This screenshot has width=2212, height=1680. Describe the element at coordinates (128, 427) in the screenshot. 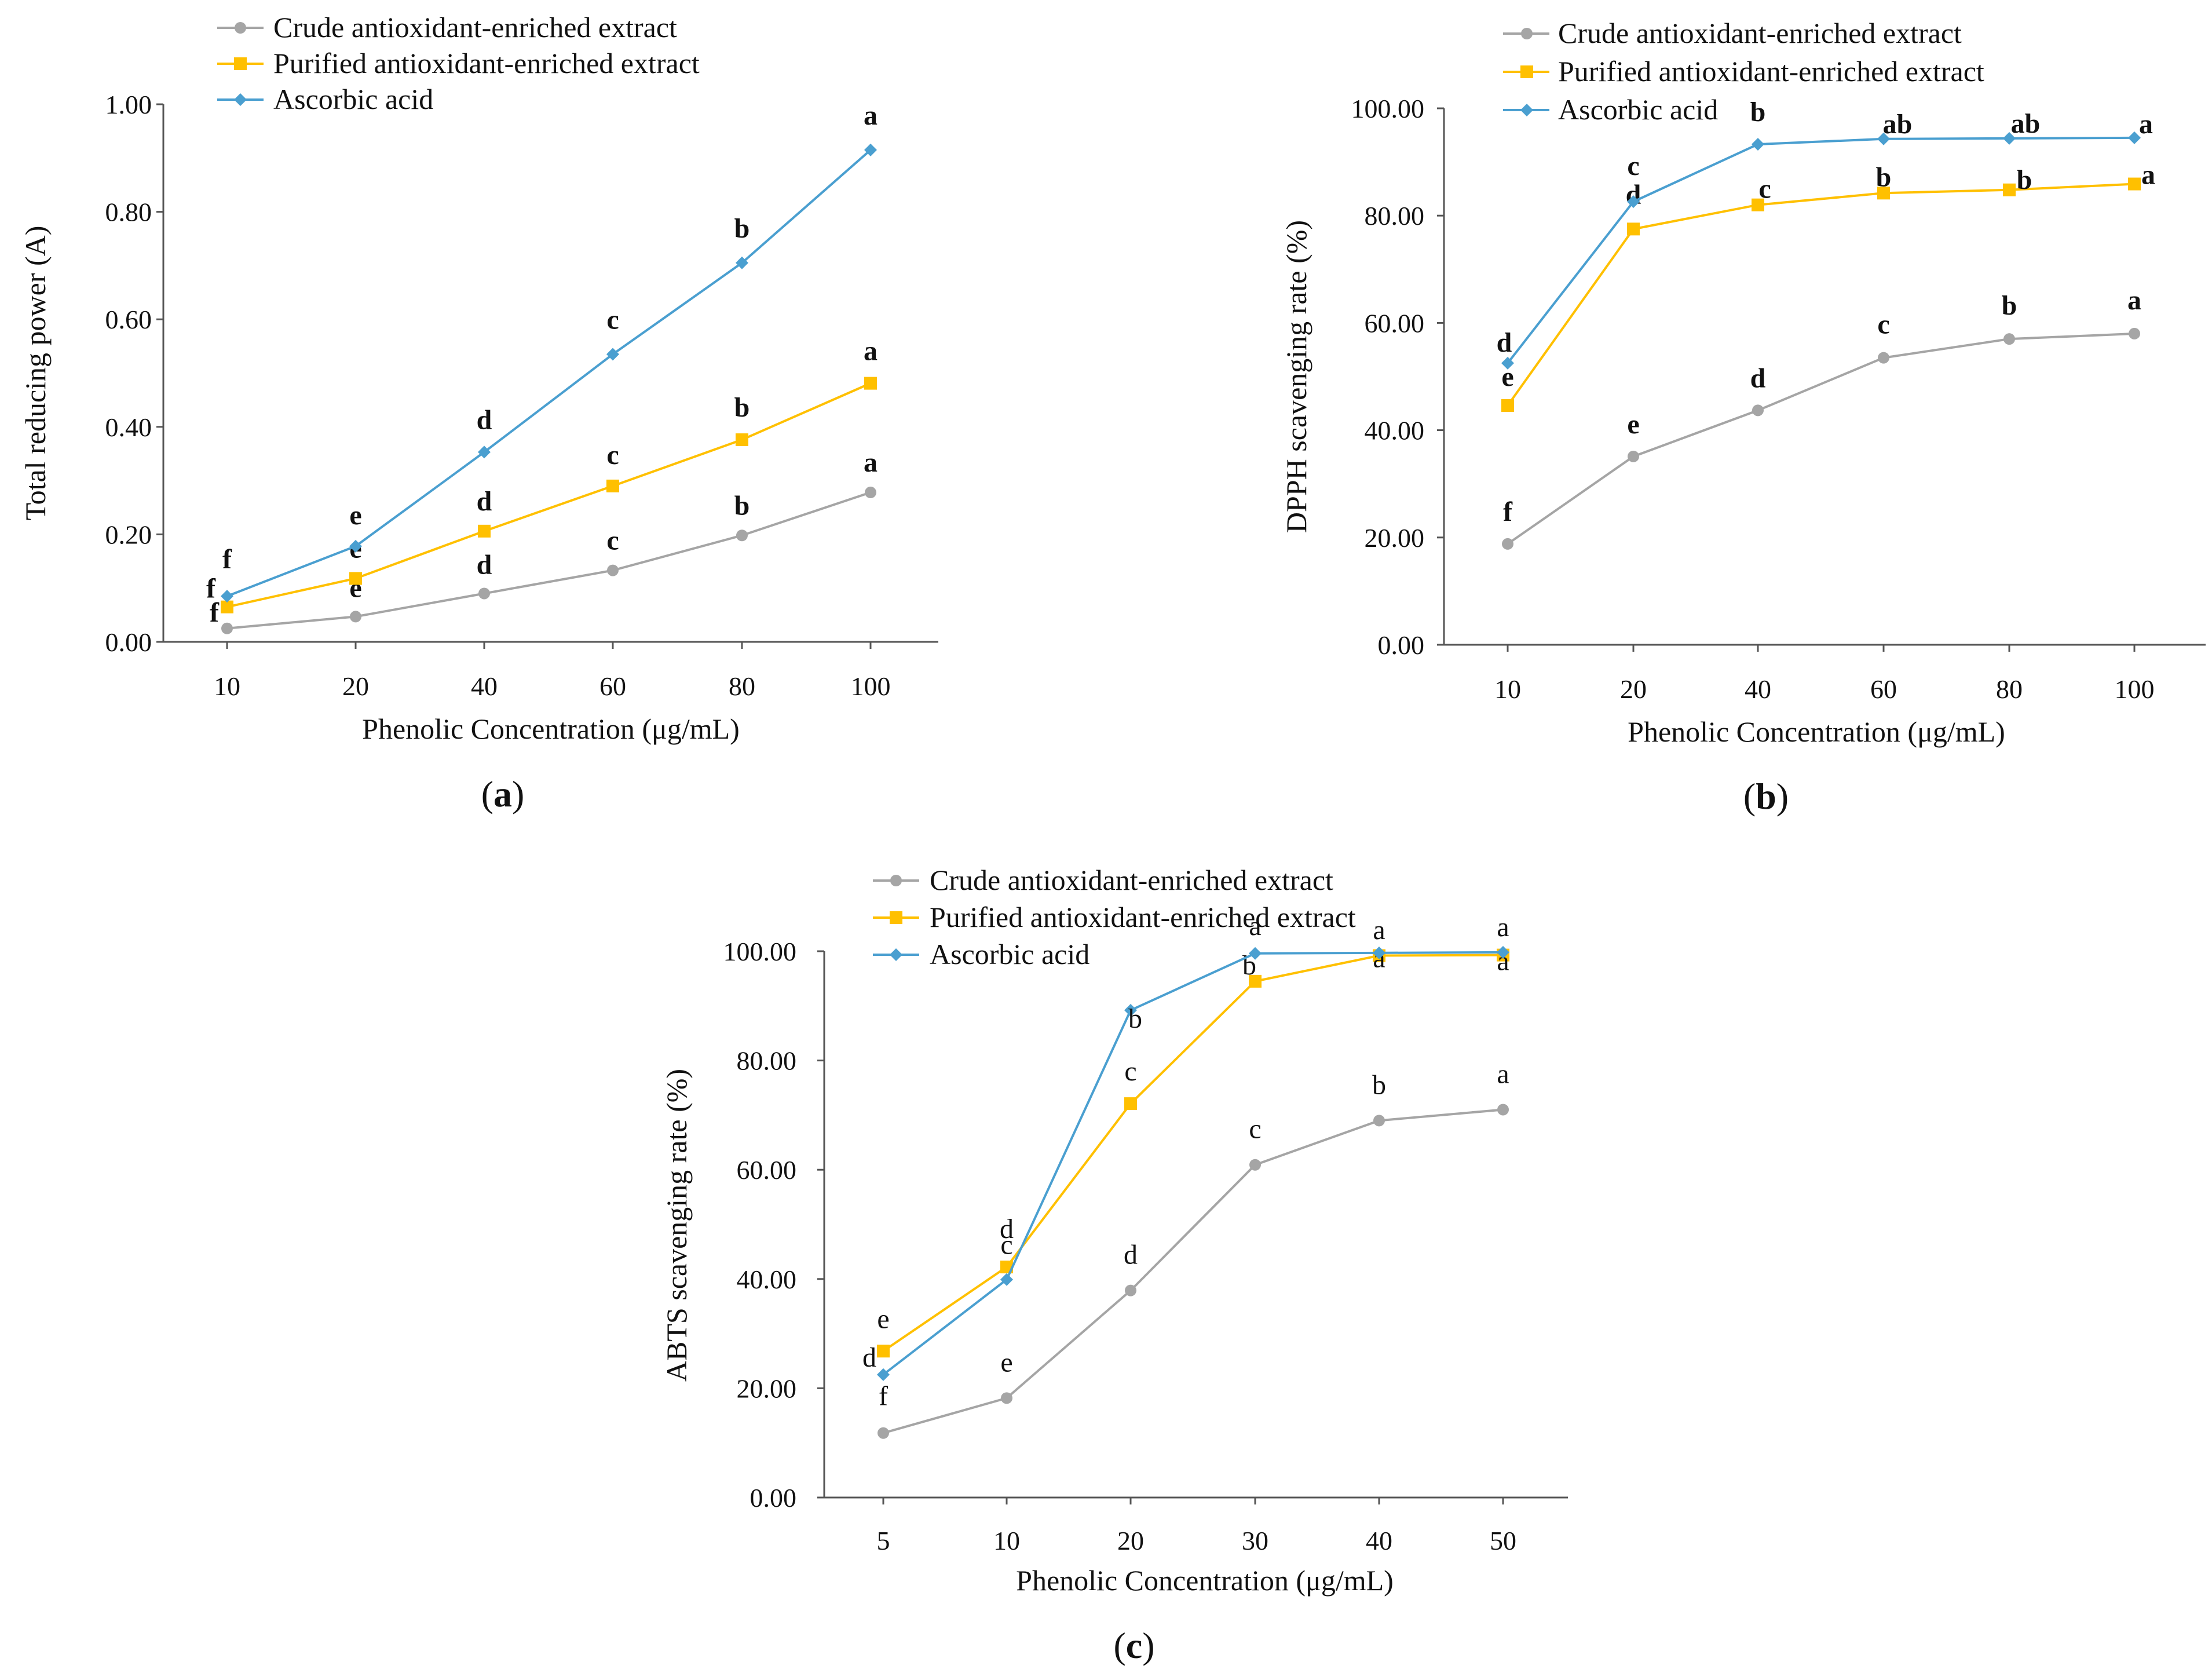

I see `y-tick-label: 0.40` at that location.